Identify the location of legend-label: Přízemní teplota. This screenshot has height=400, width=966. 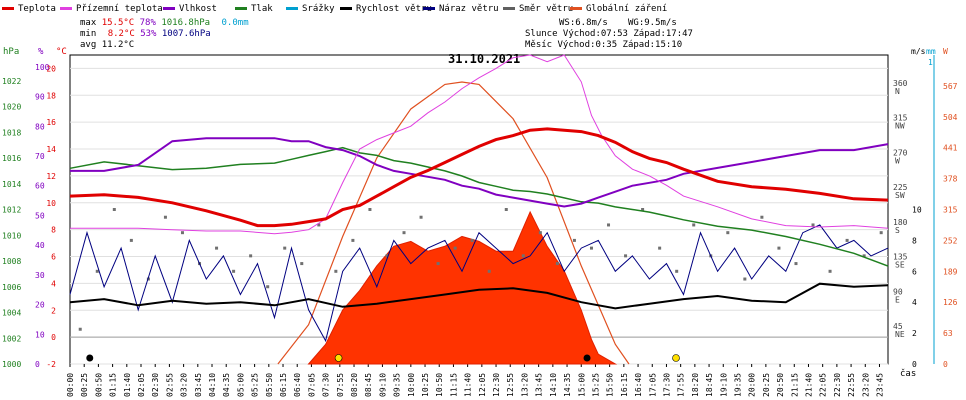
(119, 9).